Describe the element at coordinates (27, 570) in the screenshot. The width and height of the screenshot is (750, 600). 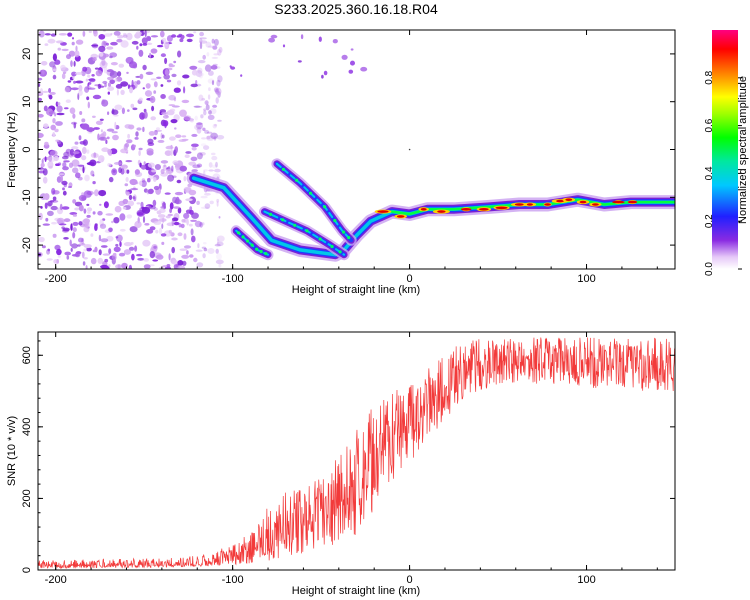
I see `snr-y-tick-label: 0` at that location.